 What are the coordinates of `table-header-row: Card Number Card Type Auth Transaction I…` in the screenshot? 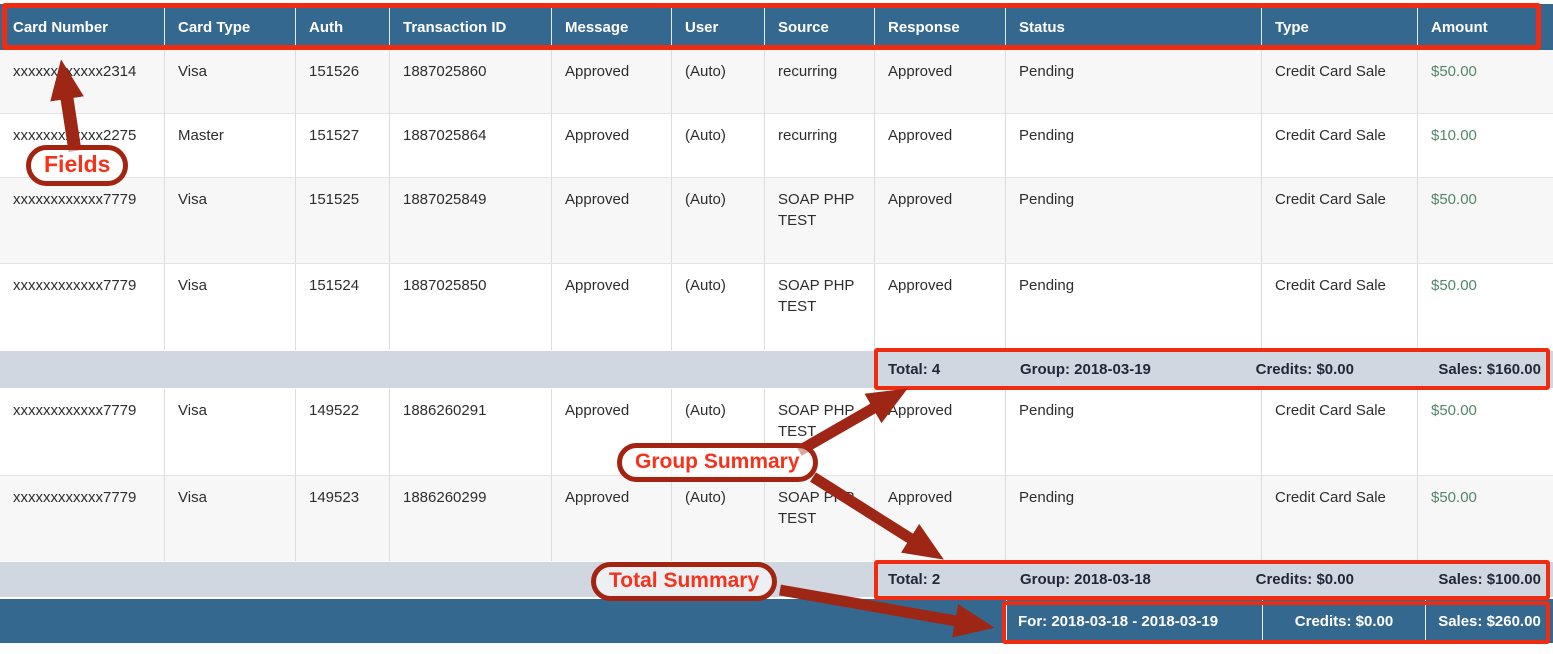 It's located at (776, 27).